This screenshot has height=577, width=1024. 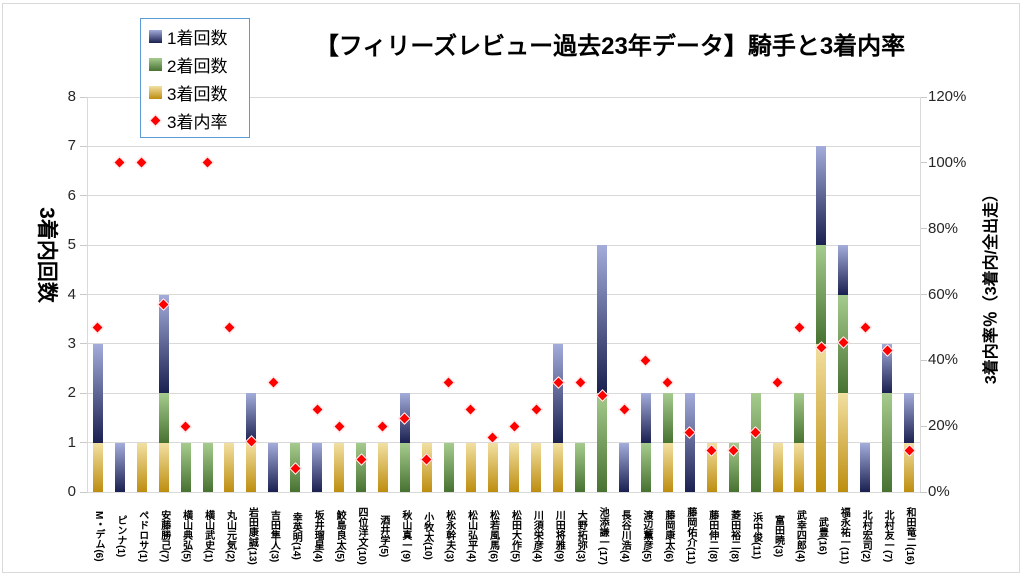 I want to click on x-axis-label: 小牧太(10), so click(x=427, y=536).